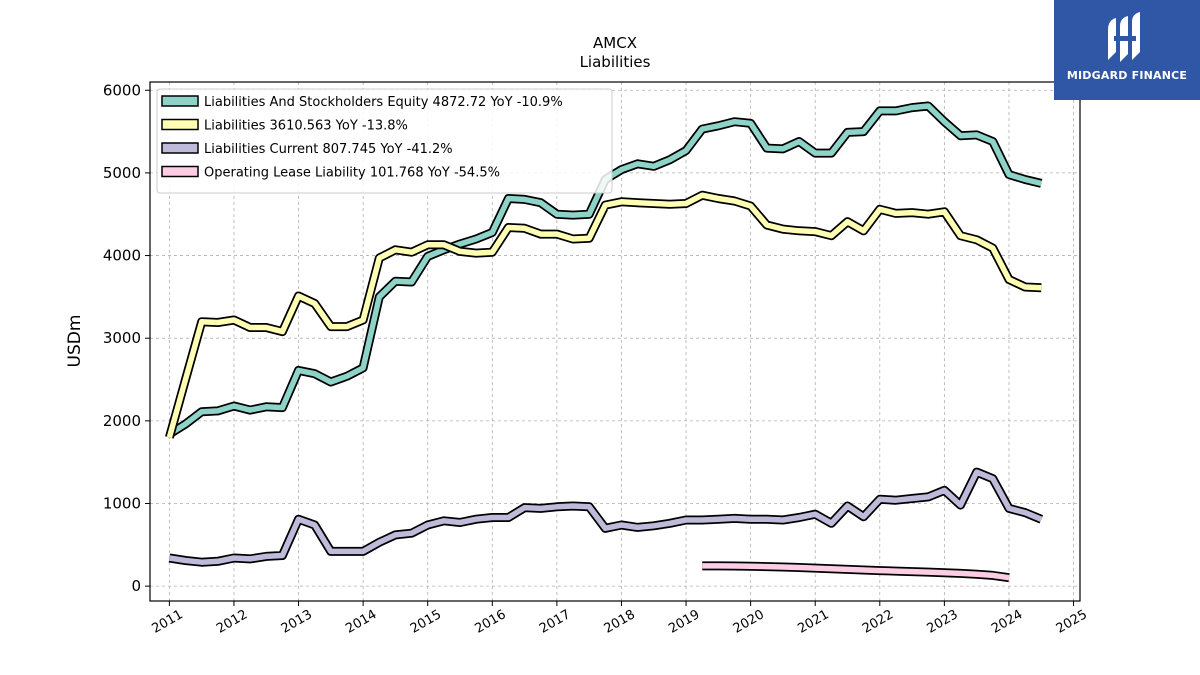  What do you see at coordinates (122, 256) in the screenshot?
I see `y-tick-label: 4000` at bounding box center [122, 256].